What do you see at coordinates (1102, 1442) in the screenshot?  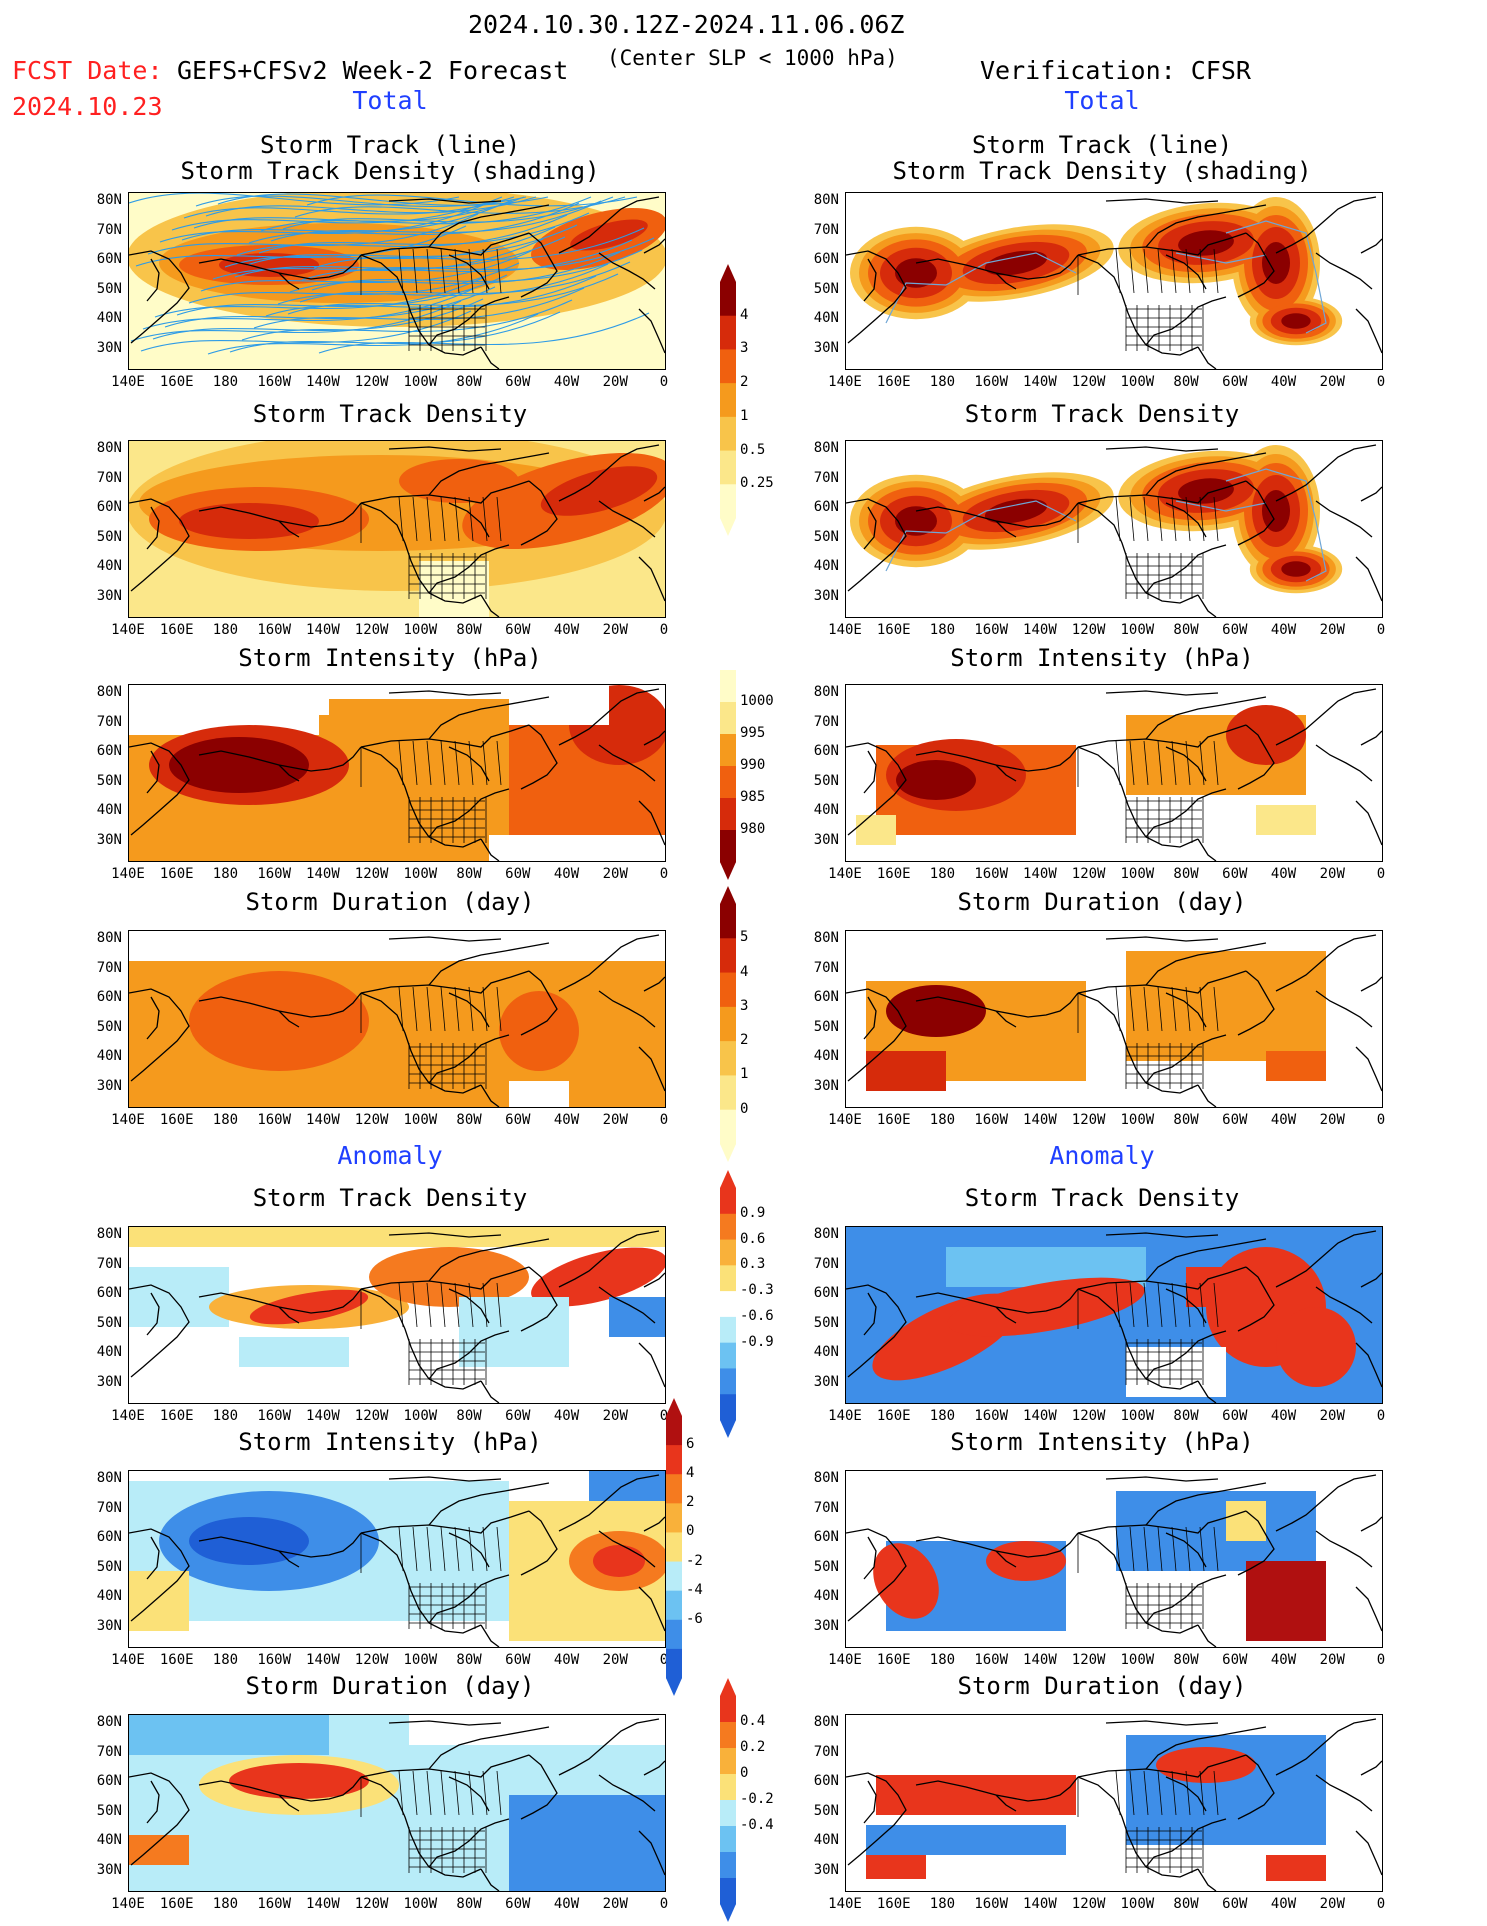 I see `panel-title-anom-intensity-right: Storm Intensity (hPa)` at bounding box center [1102, 1442].